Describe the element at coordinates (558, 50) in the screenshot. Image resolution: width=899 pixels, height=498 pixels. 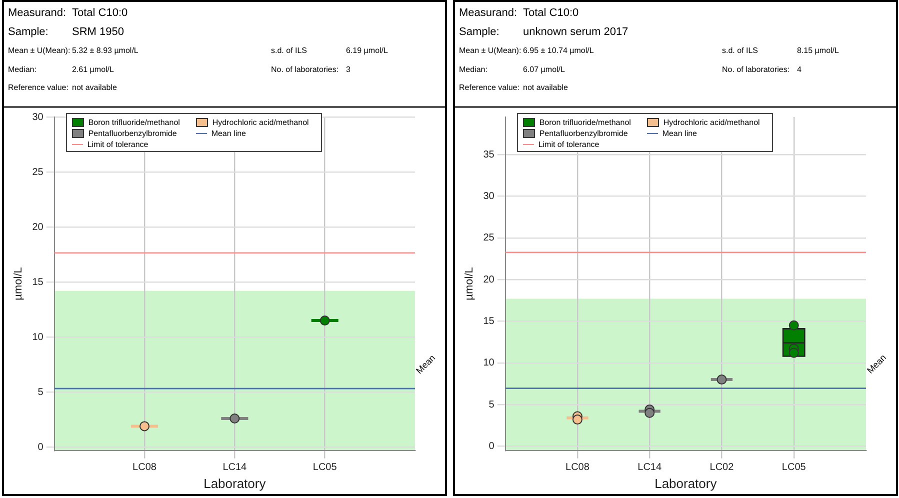
I see `text: 6.95 ± 10.74 µmol/L` at that location.